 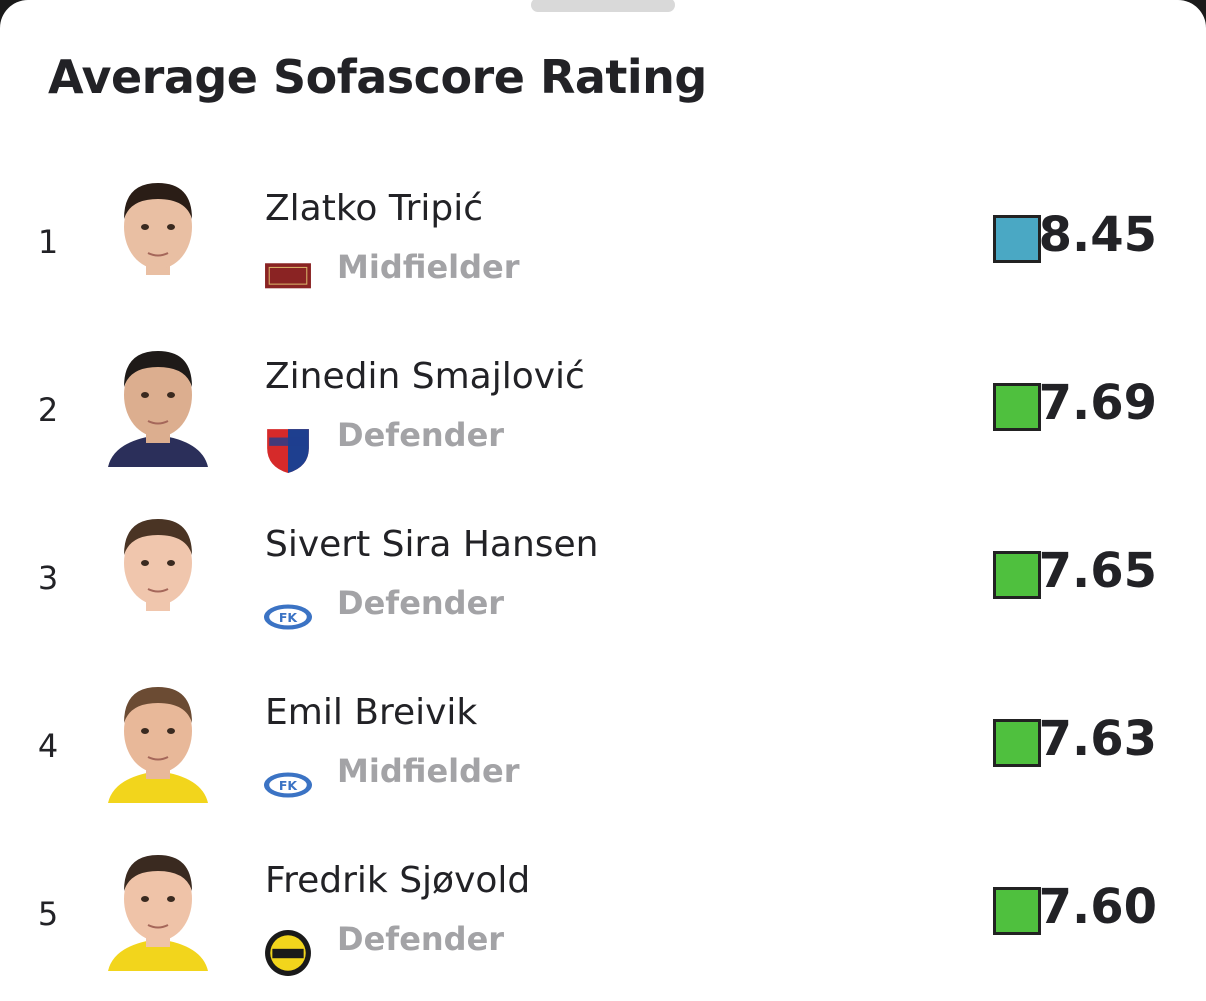 I want to click on rating-value: 8.45, so click(x=1097, y=235).